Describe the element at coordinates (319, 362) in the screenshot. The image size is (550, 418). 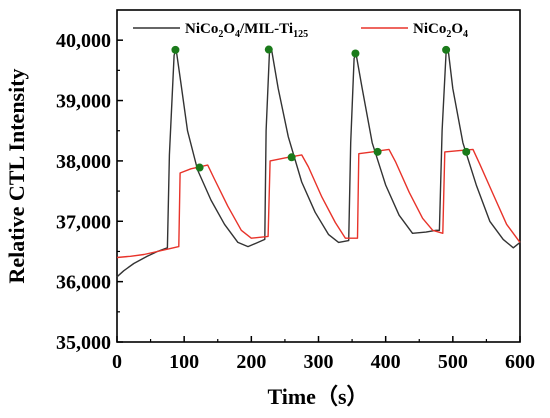
I see `x-tick-label: 300` at that location.